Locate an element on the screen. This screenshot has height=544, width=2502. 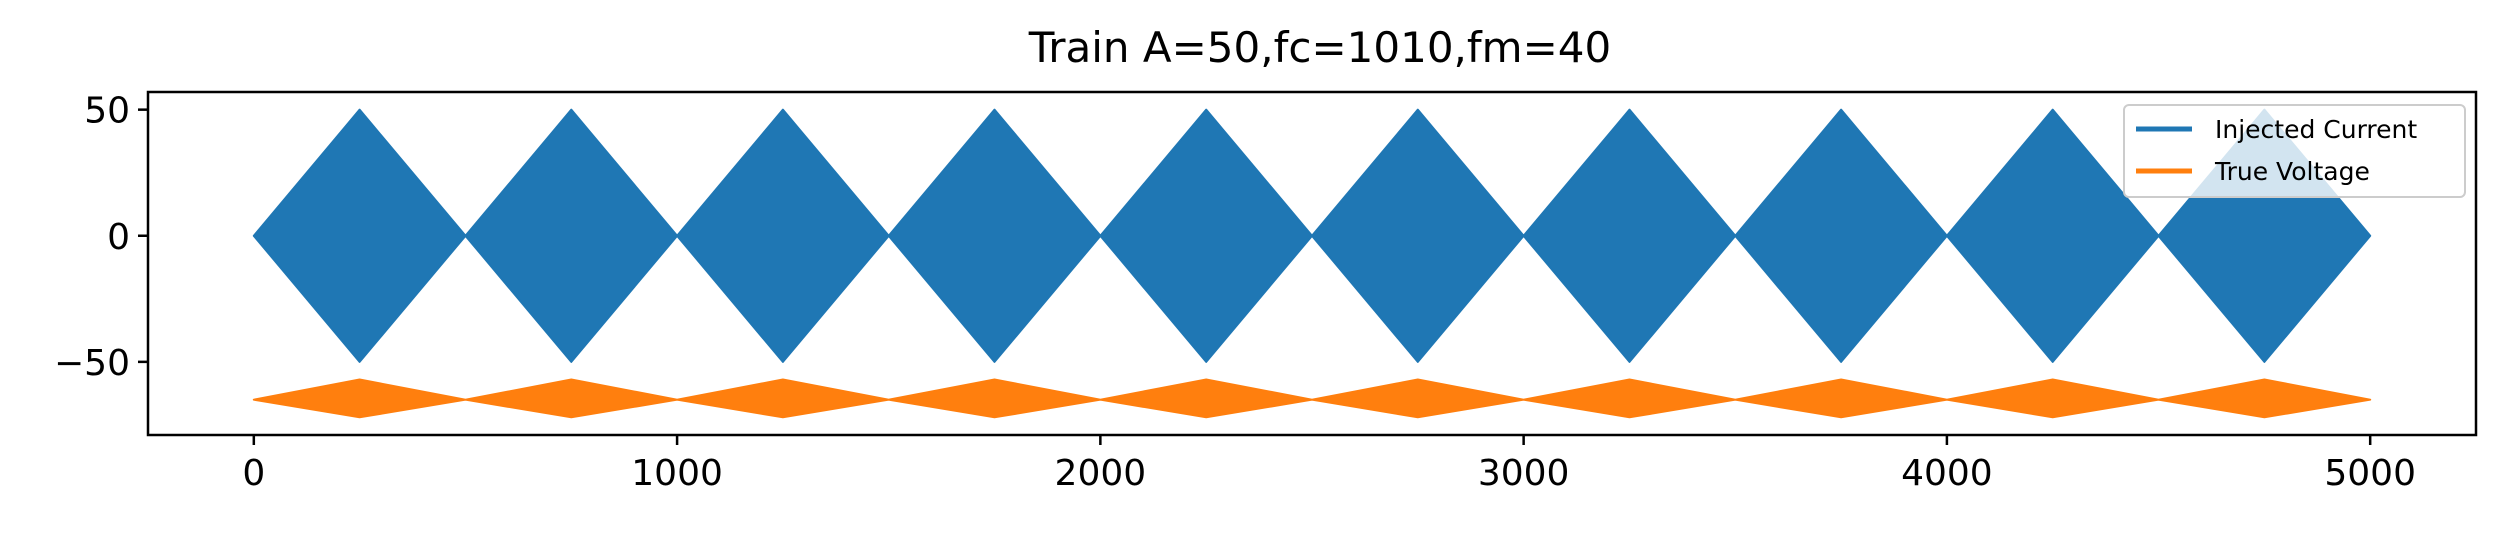
legend-label-injected-current: Injected Current is located at coordinates (2316, 129).